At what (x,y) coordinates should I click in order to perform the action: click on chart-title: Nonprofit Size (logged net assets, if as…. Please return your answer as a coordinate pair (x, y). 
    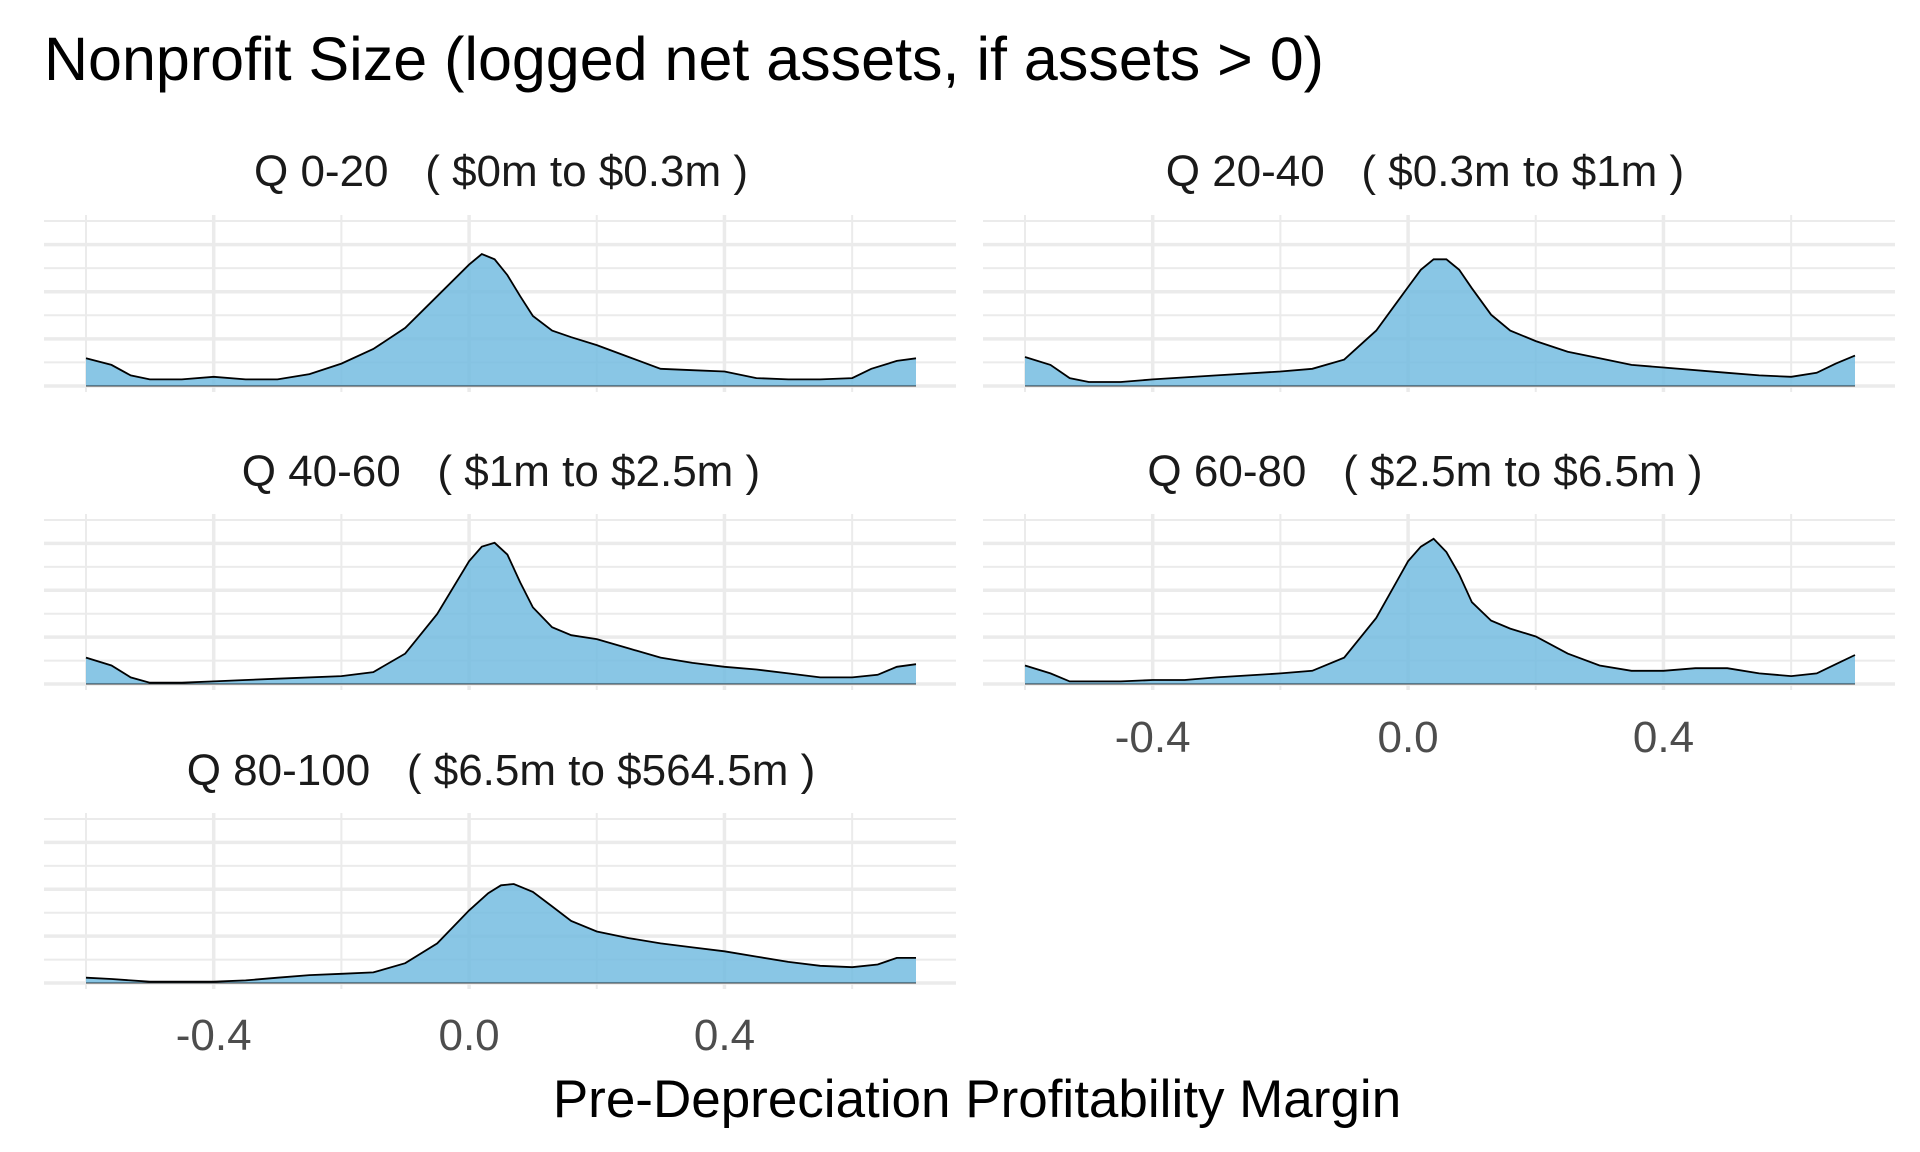
    Looking at the image, I should click on (684, 59).